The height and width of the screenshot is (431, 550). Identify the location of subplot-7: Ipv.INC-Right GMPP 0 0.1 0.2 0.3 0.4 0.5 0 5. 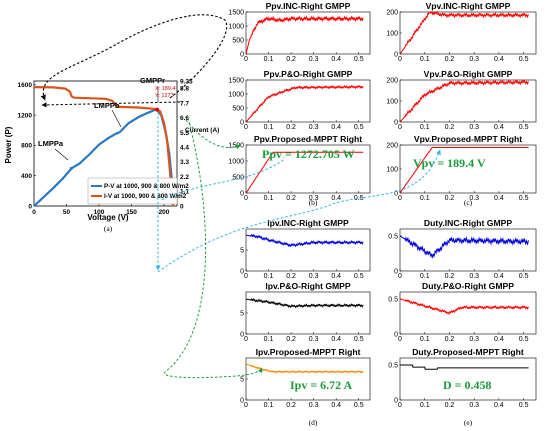
(305, 249).